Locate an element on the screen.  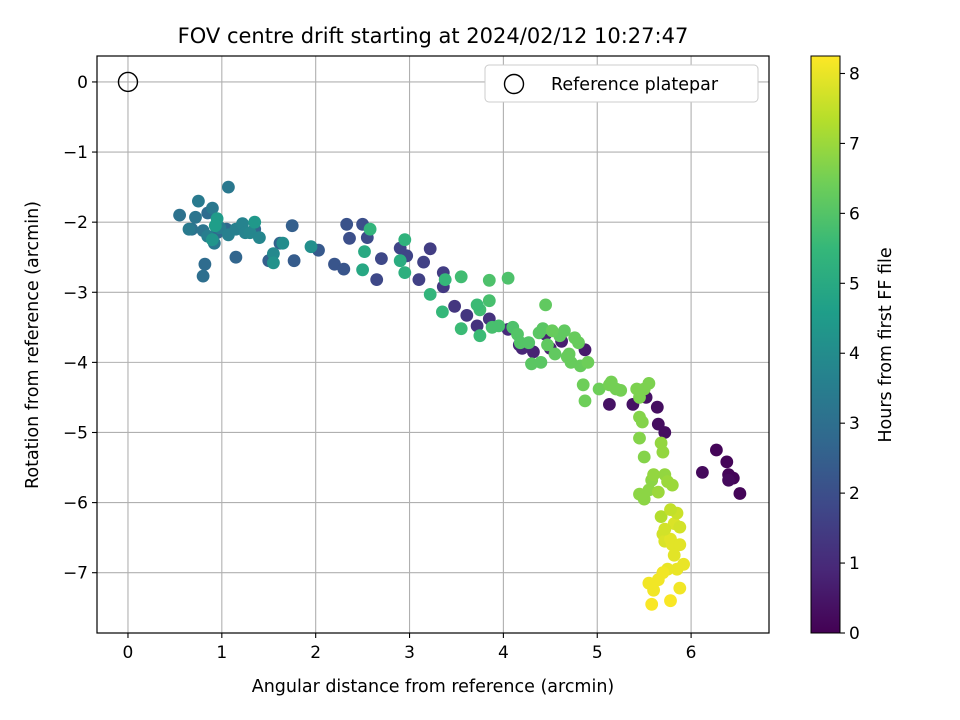
y-tick-label: −2 is located at coordinates (75, 223).